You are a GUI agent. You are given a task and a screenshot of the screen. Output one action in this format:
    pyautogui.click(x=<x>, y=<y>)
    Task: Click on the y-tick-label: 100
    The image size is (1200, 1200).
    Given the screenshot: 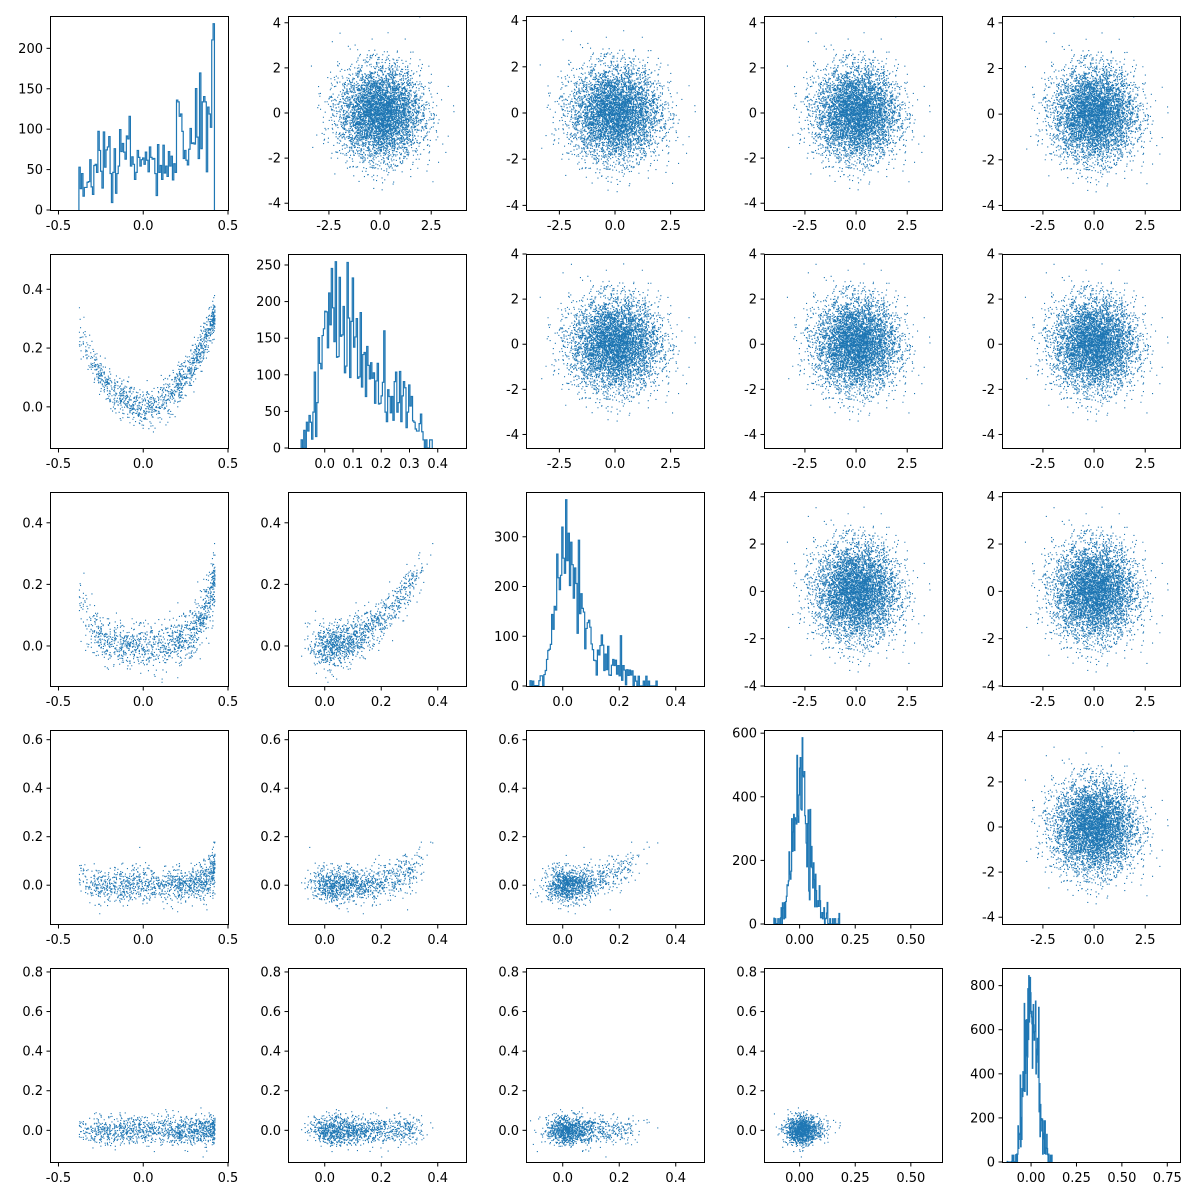 What is the action you would take?
    pyautogui.click(x=30, y=130)
    